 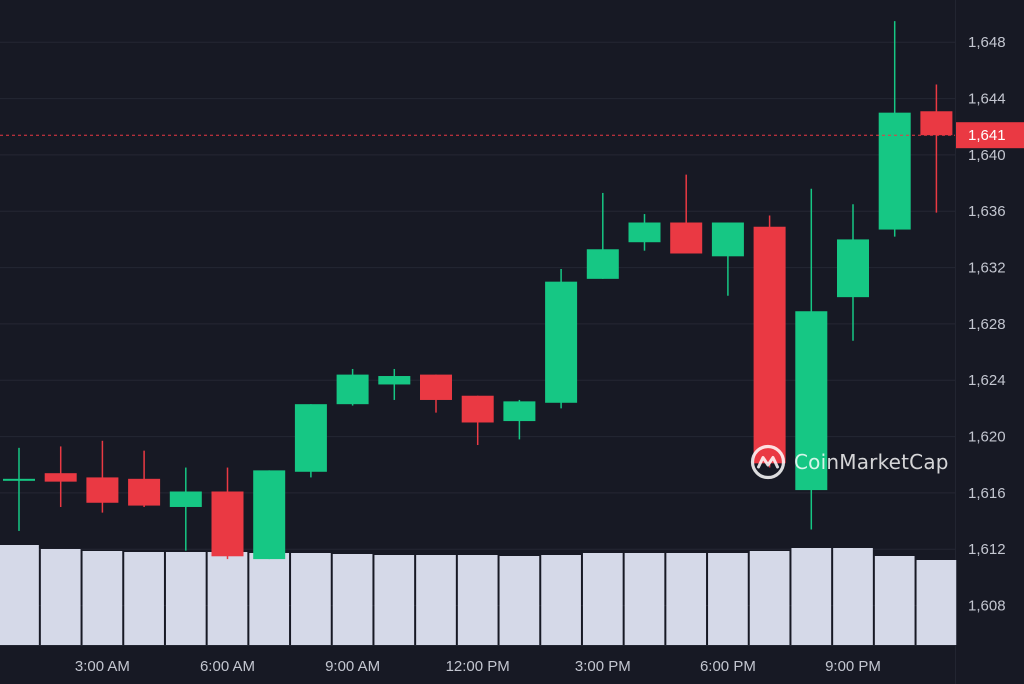 I want to click on watermark-text: CoinMarketCap, so click(x=871, y=462).